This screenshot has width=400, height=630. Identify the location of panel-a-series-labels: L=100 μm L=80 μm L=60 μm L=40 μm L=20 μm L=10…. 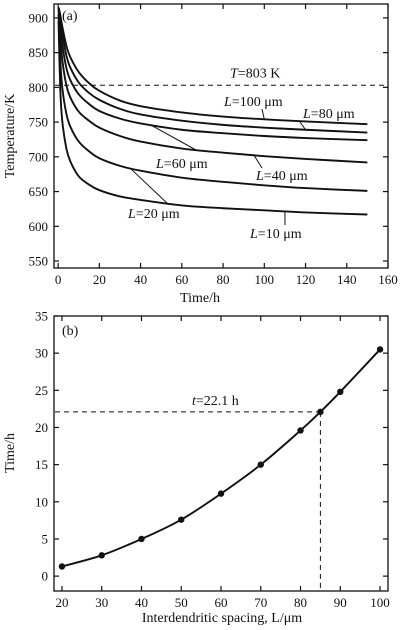
(241, 168).